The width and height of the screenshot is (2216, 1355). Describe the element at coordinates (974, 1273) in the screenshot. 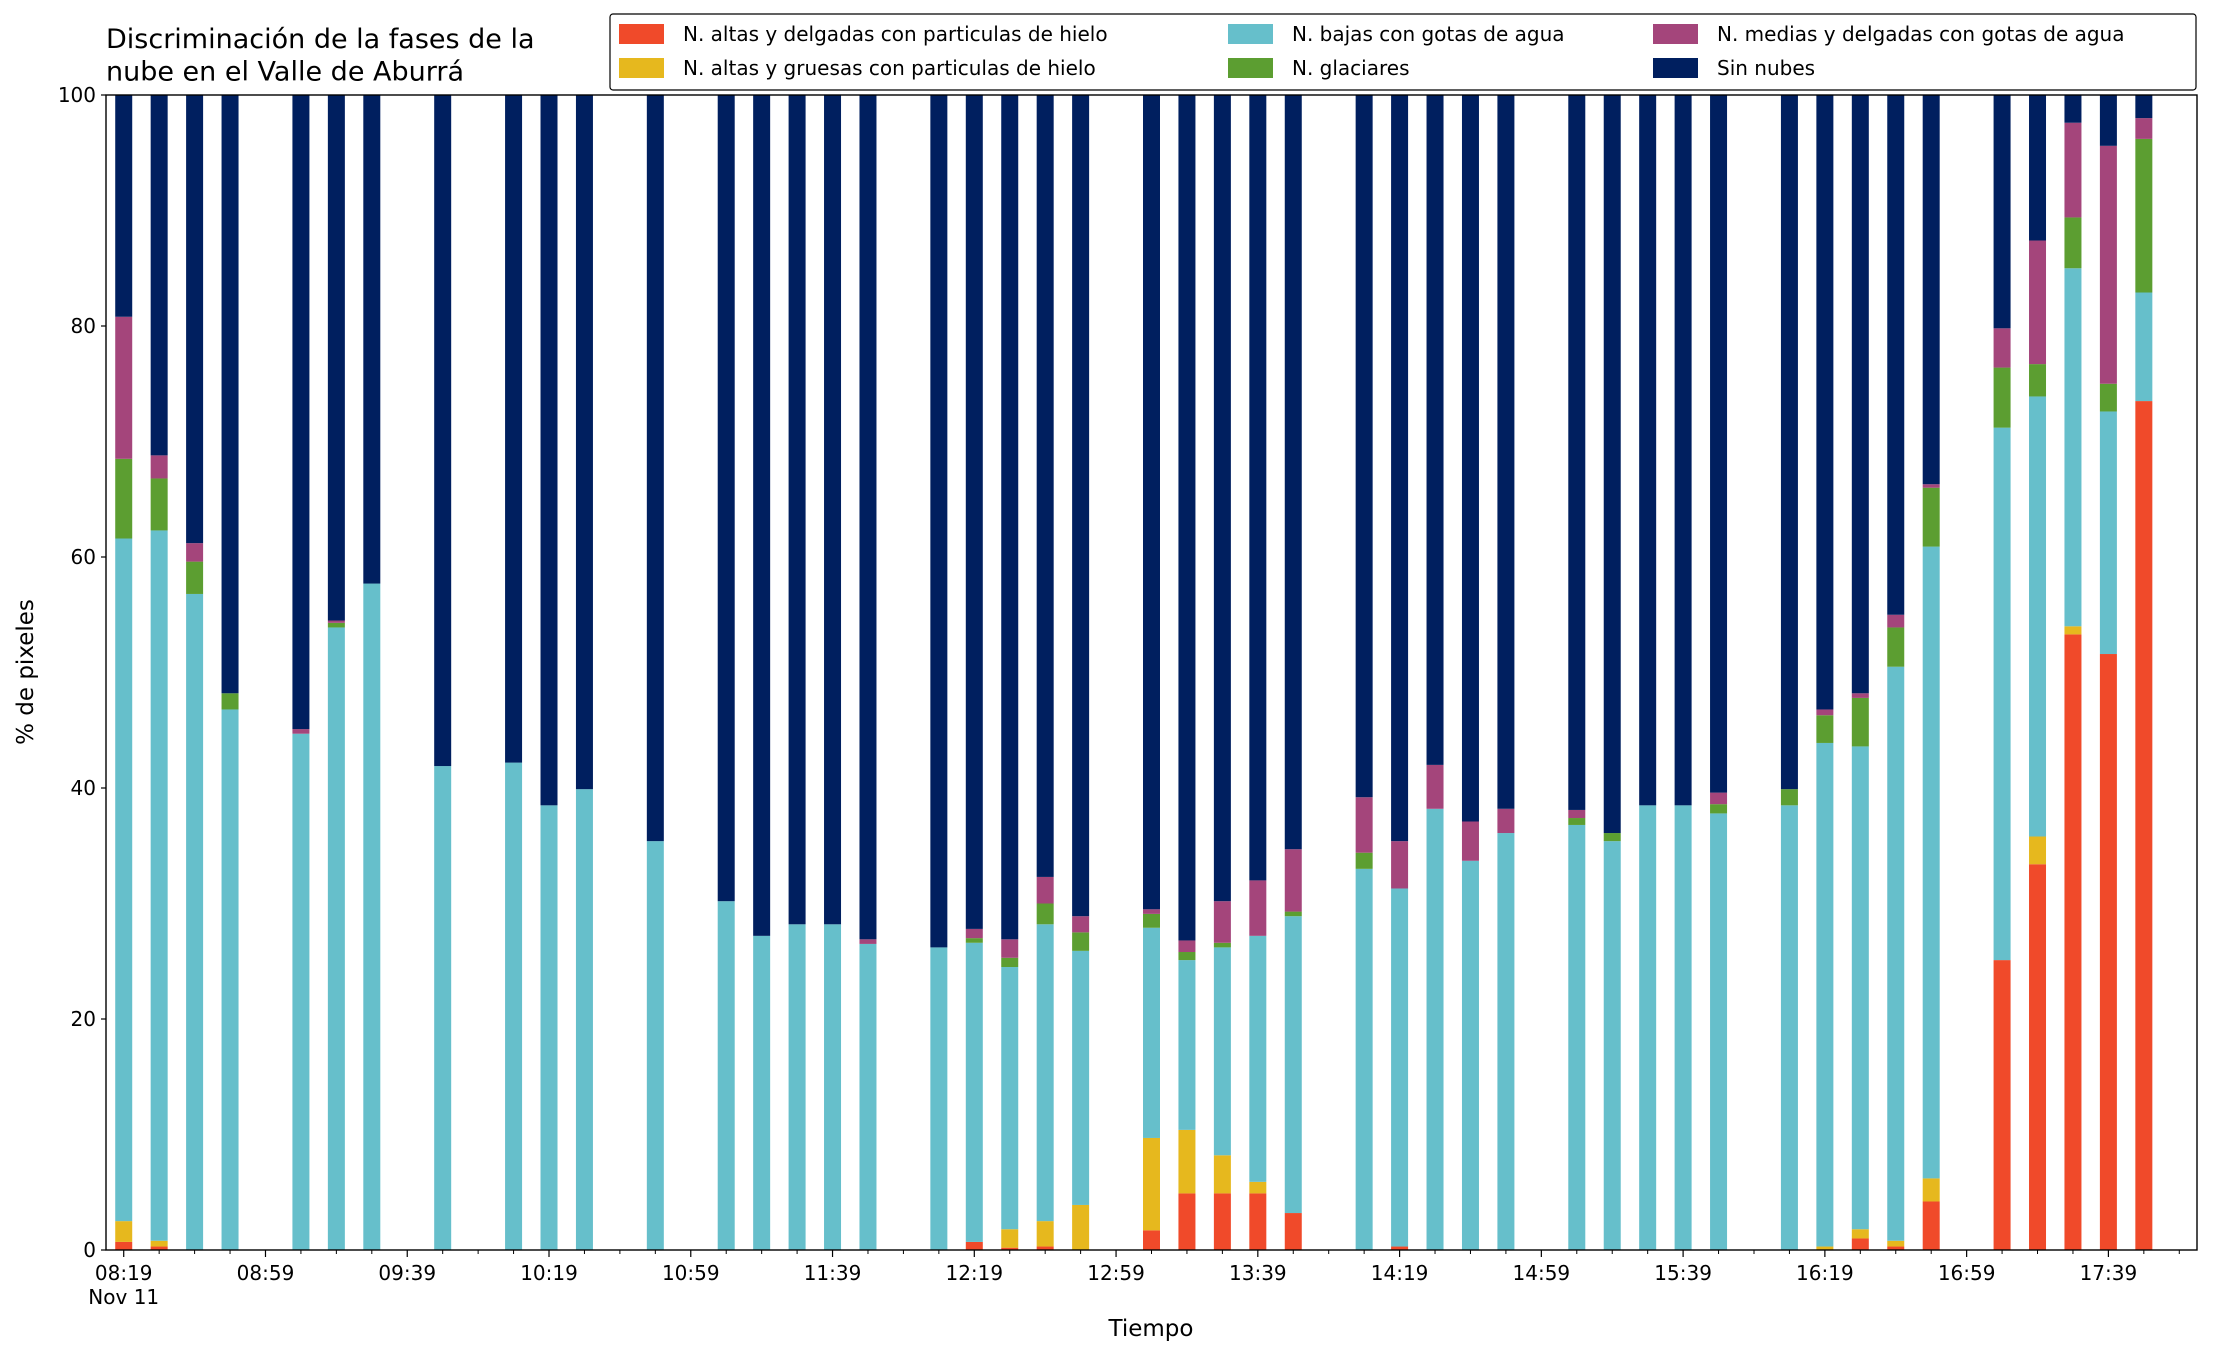

I see `x-tick-label: 12:19` at that location.